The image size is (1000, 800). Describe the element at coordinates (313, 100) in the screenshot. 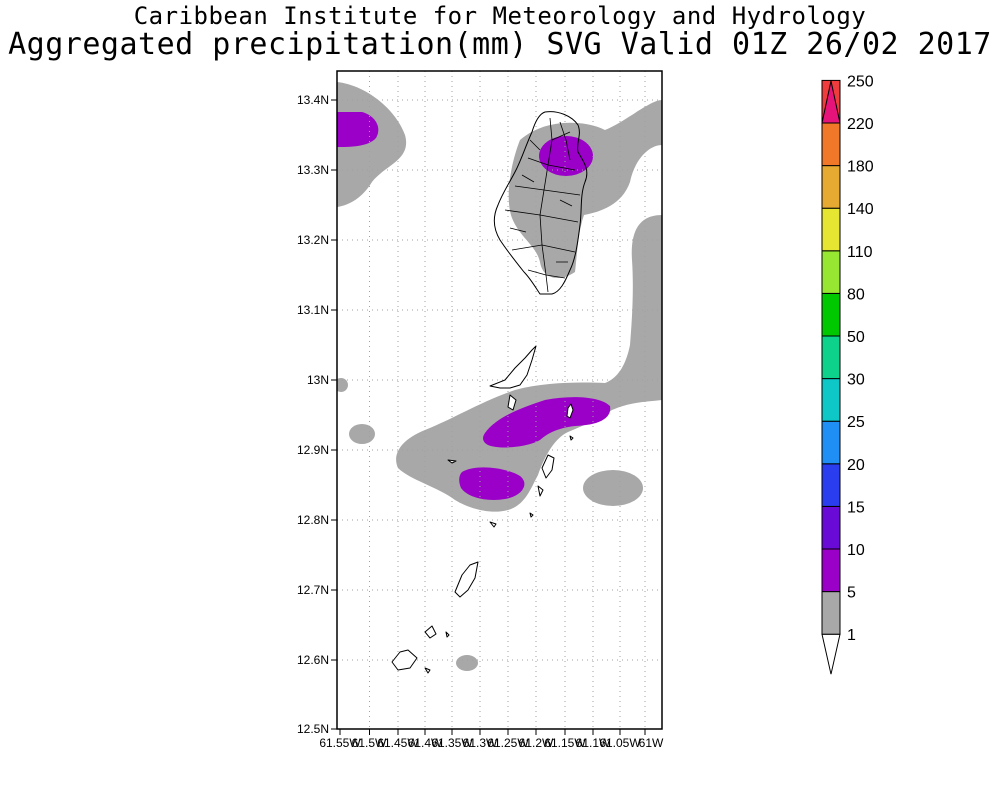

I see `lat-tick-label: 13.4N` at that location.